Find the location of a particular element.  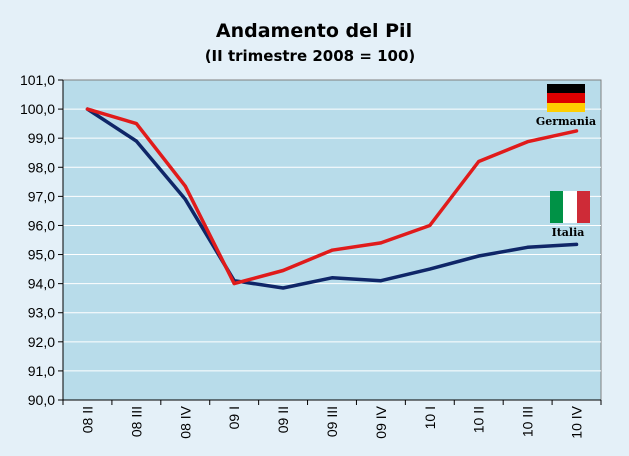

y-tick-label: 91,0 is located at coordinates (41, 371).